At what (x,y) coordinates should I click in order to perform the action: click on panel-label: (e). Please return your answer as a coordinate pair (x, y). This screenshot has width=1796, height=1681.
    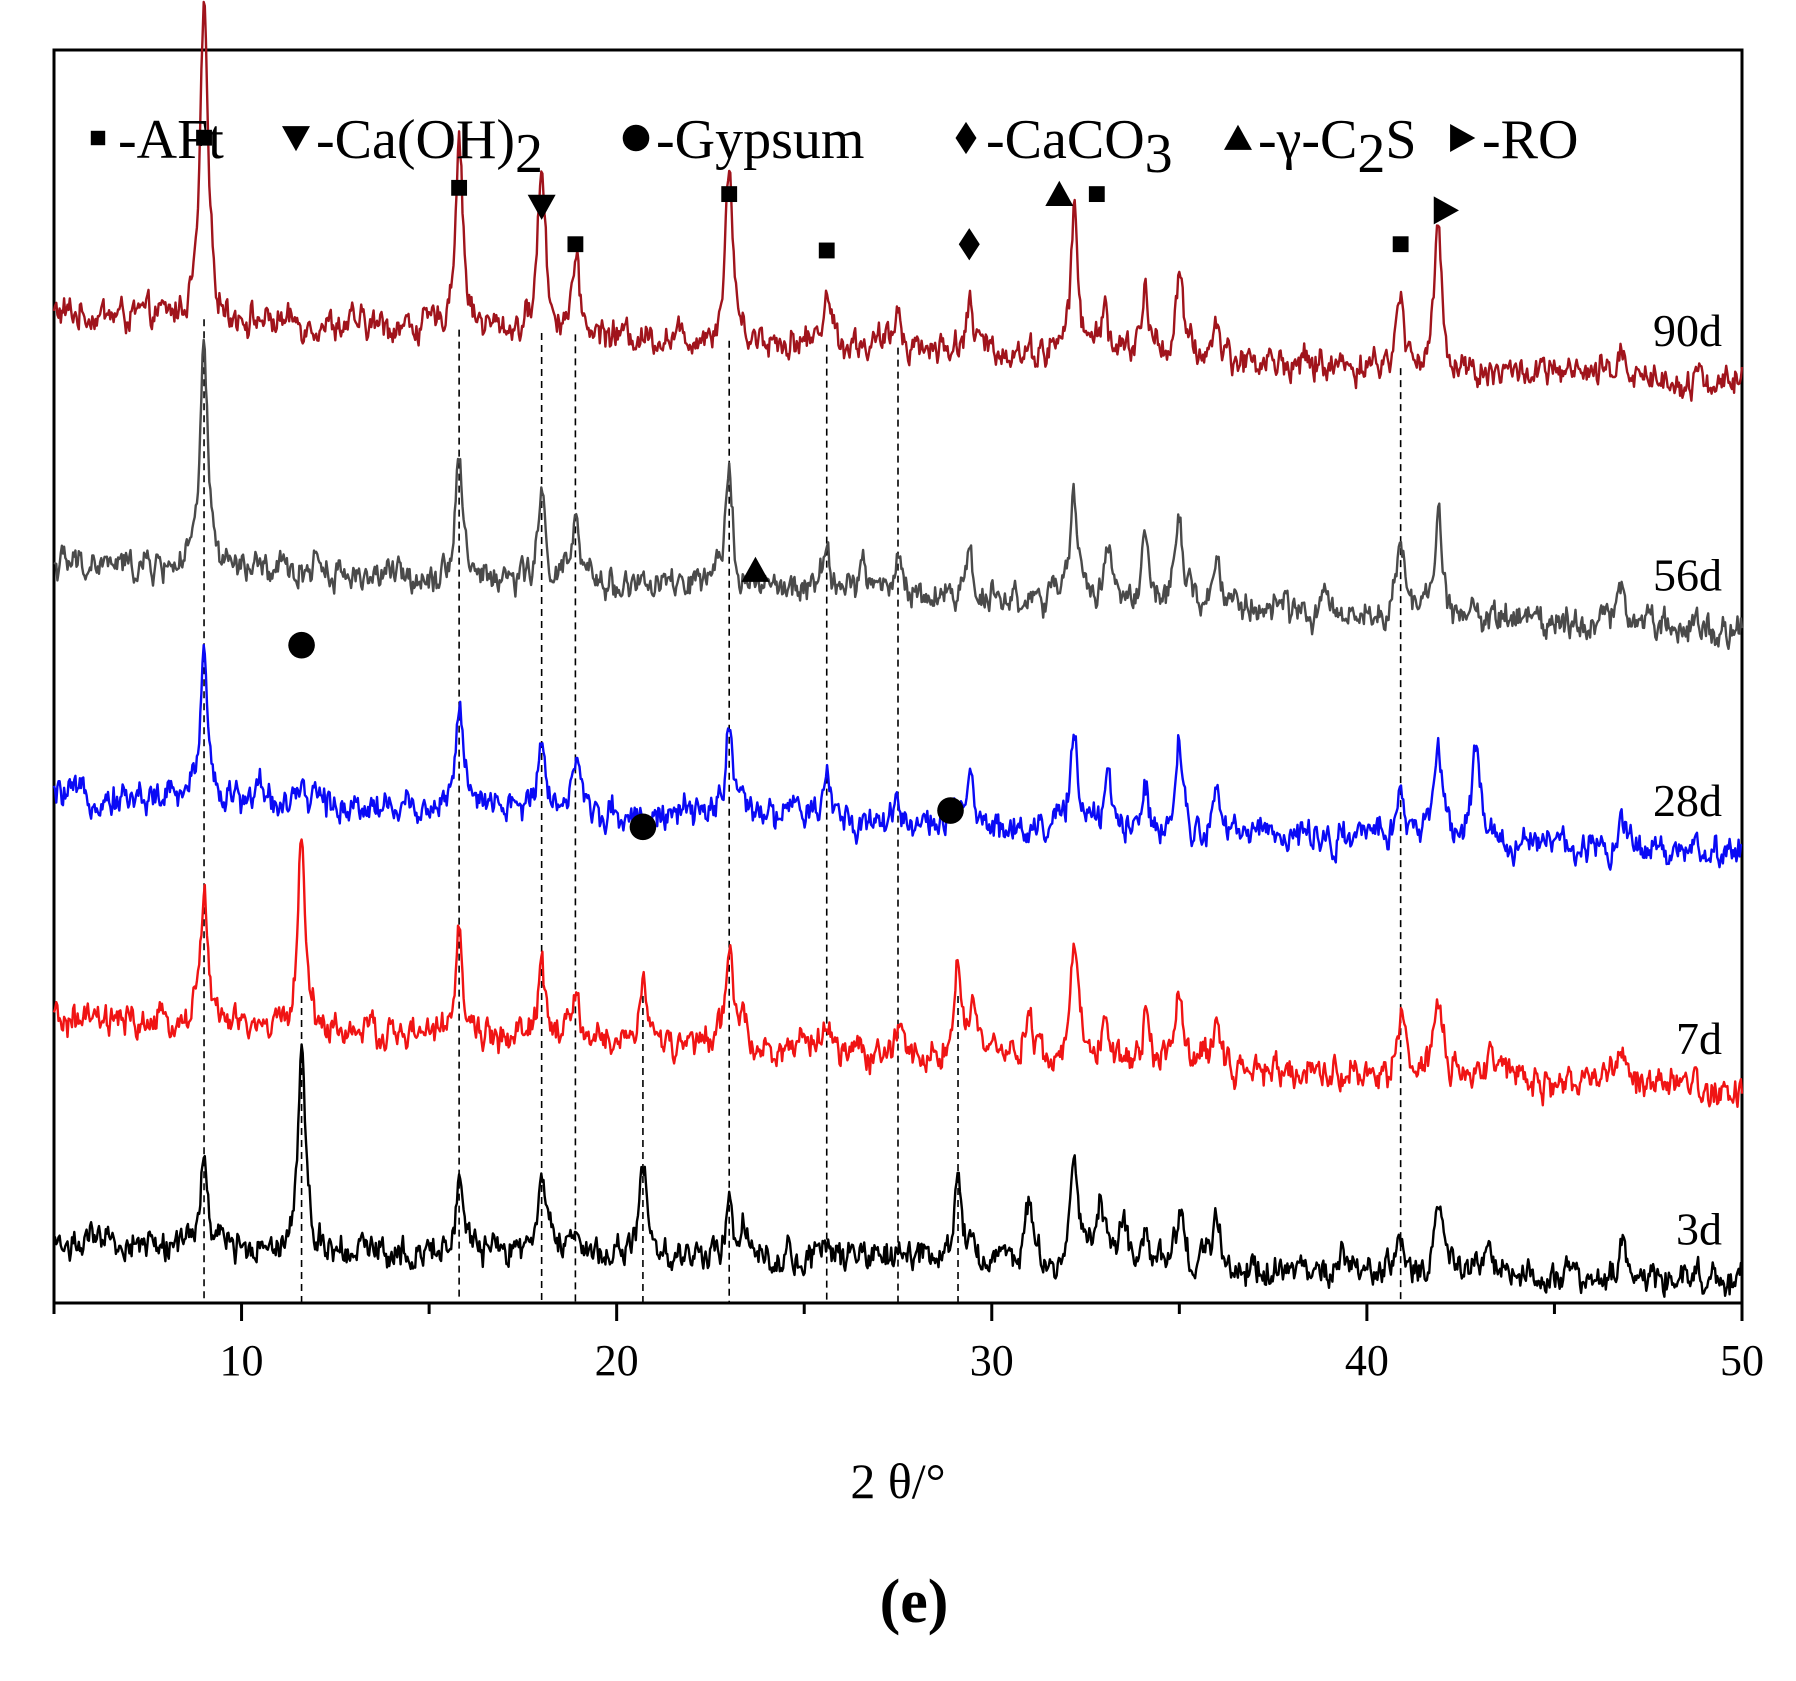
    Looking at the image, I should click on (914, 1602).